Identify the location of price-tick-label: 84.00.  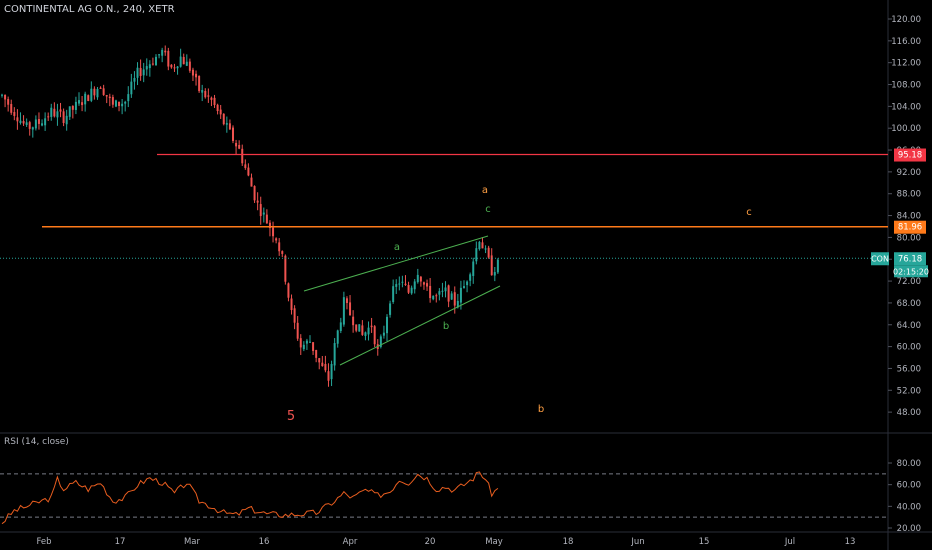
(909, 217).